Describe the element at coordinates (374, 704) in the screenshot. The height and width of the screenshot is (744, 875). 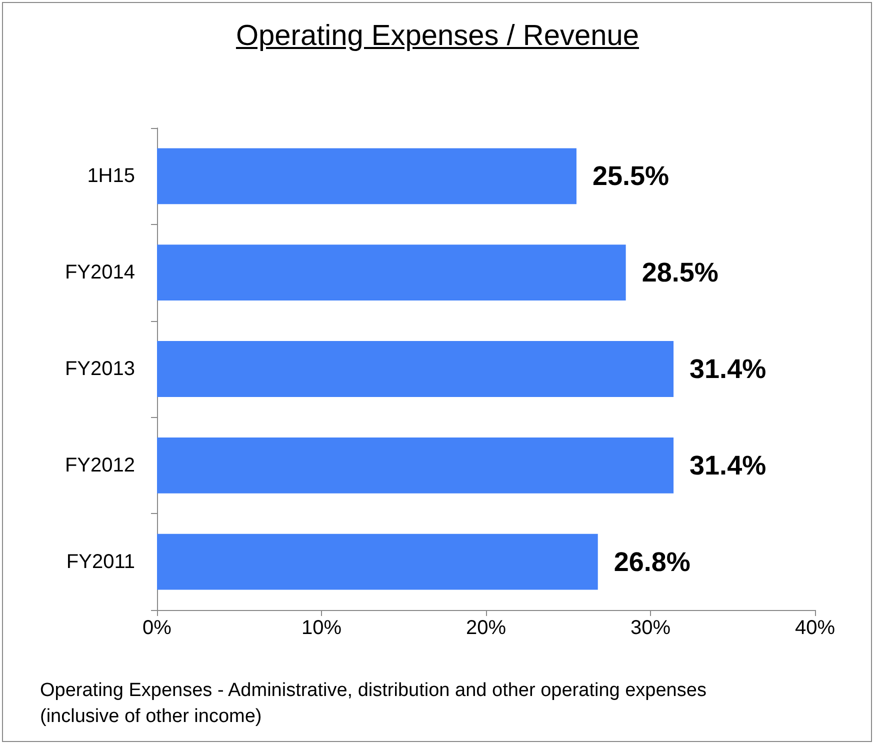
I see `text: Operating Expenses - Administrative, distribution and other operating expenses (inclusive of other income)` at that location.